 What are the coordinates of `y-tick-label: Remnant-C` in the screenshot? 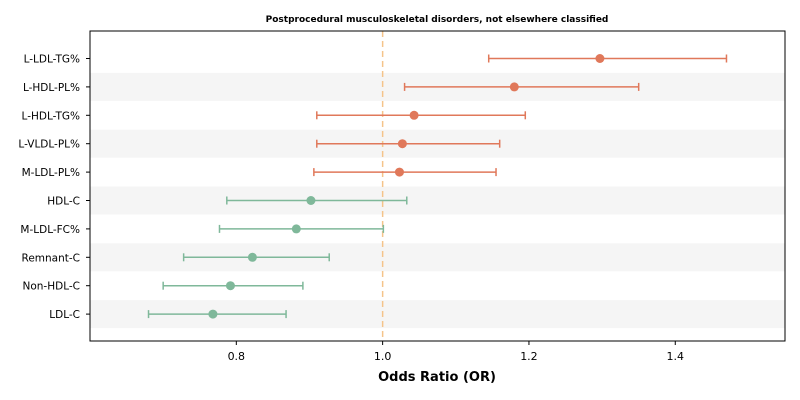 It's located at (51, 258).